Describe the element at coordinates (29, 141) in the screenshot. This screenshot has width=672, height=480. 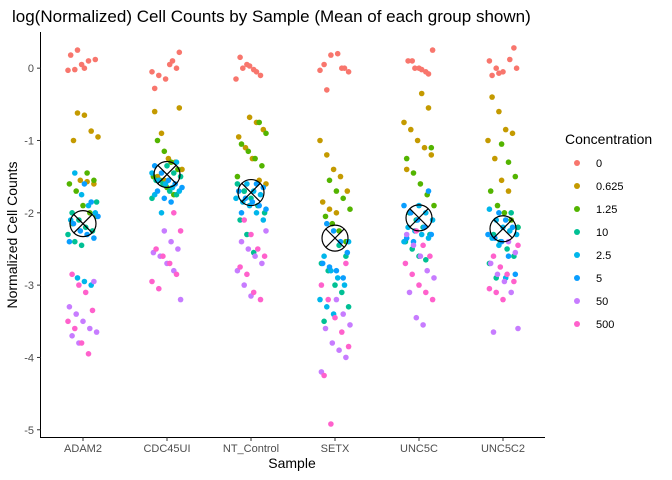
I see `y-tick-label: -1` at that location.